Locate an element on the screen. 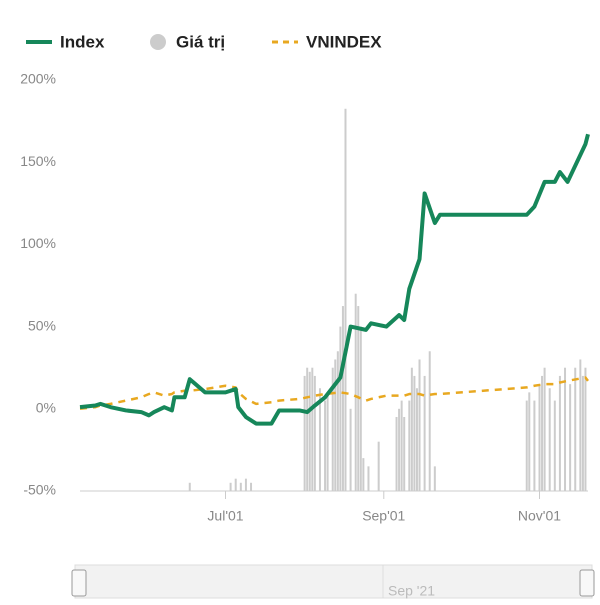  legend-label: Giá trị is located at coordinates (200, 41).